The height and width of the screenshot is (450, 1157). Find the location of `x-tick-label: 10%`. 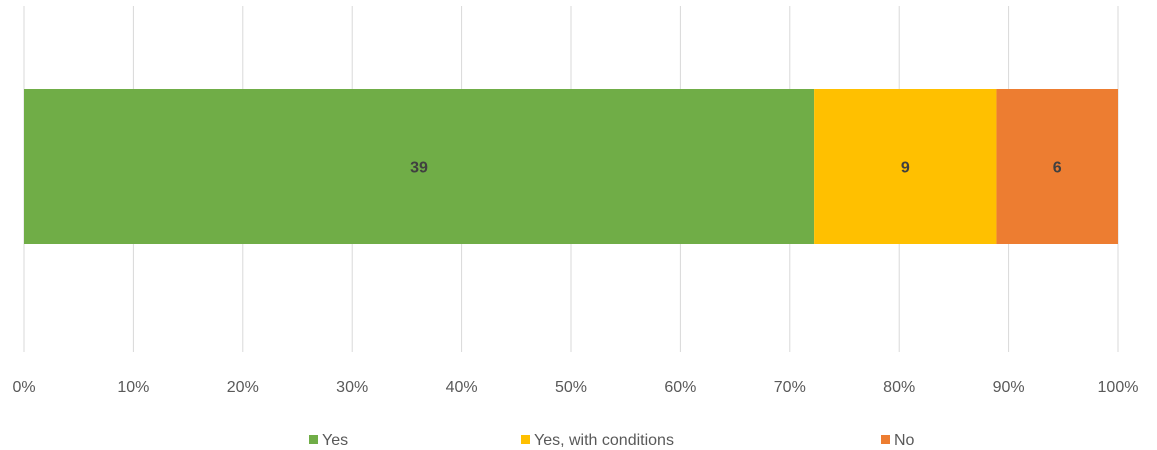

x-tick-label: 10% is located at coordinates (133, 387).